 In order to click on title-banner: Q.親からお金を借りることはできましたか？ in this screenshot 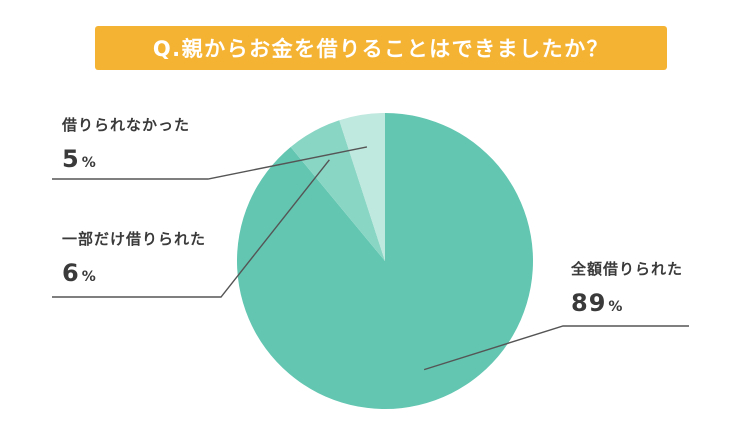, I will do `click(381, 48)`.